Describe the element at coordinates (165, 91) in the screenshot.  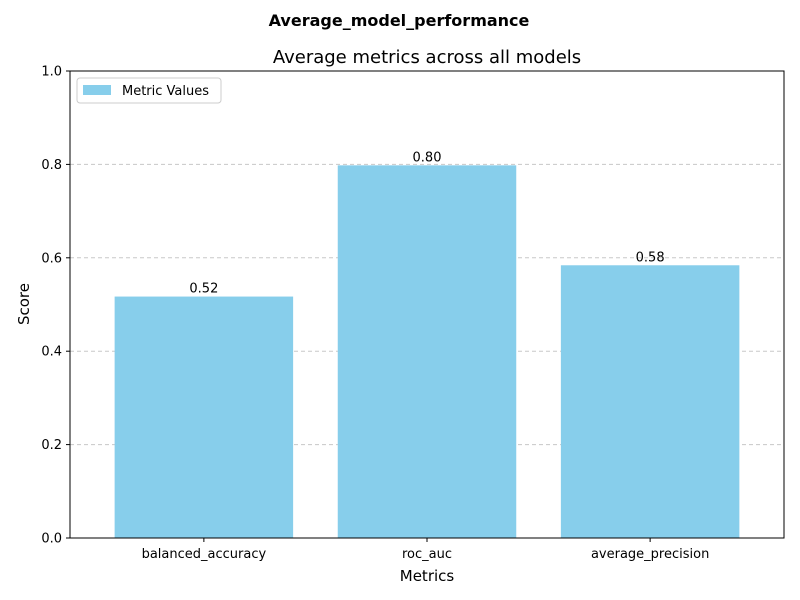
I see `legend-label: Metric Values` at that location.